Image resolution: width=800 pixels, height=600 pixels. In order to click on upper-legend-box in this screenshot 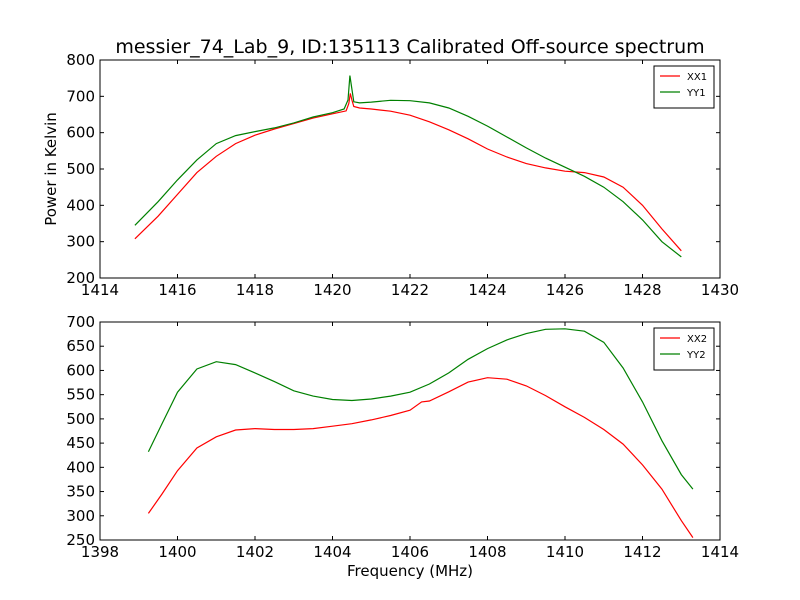, I will do `click(684, 87)`.